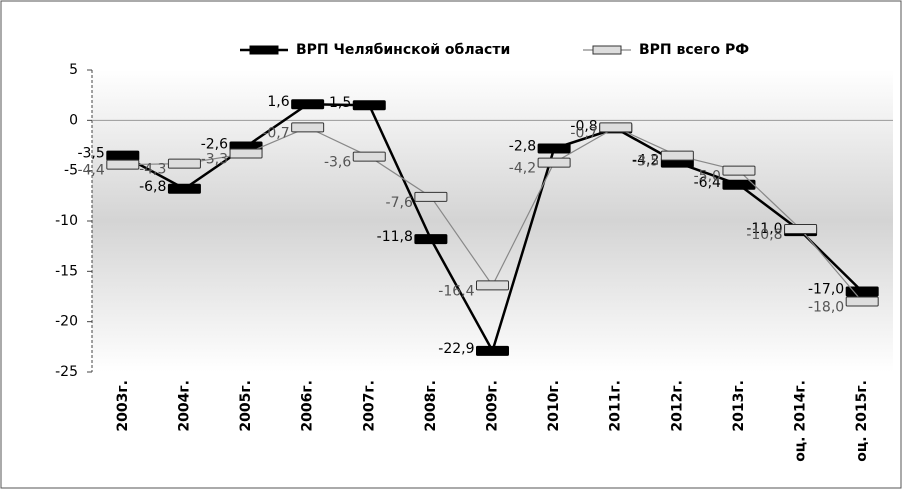  Describe the element at coordinates (493, 406) in the screenshot. I see `x-tick-label: 2009г.` at that location.